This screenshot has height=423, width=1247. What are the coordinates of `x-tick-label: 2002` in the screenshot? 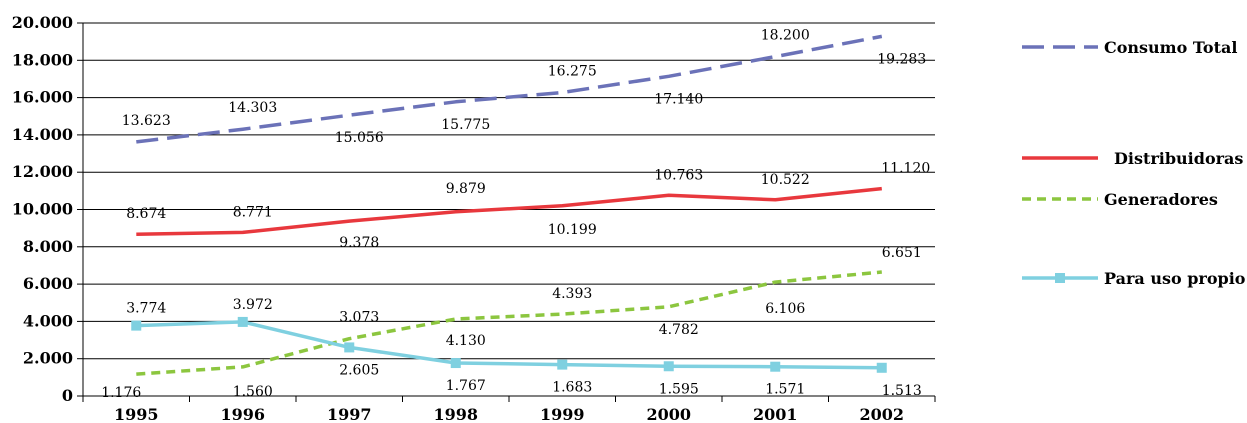 It's located at (881, 414).